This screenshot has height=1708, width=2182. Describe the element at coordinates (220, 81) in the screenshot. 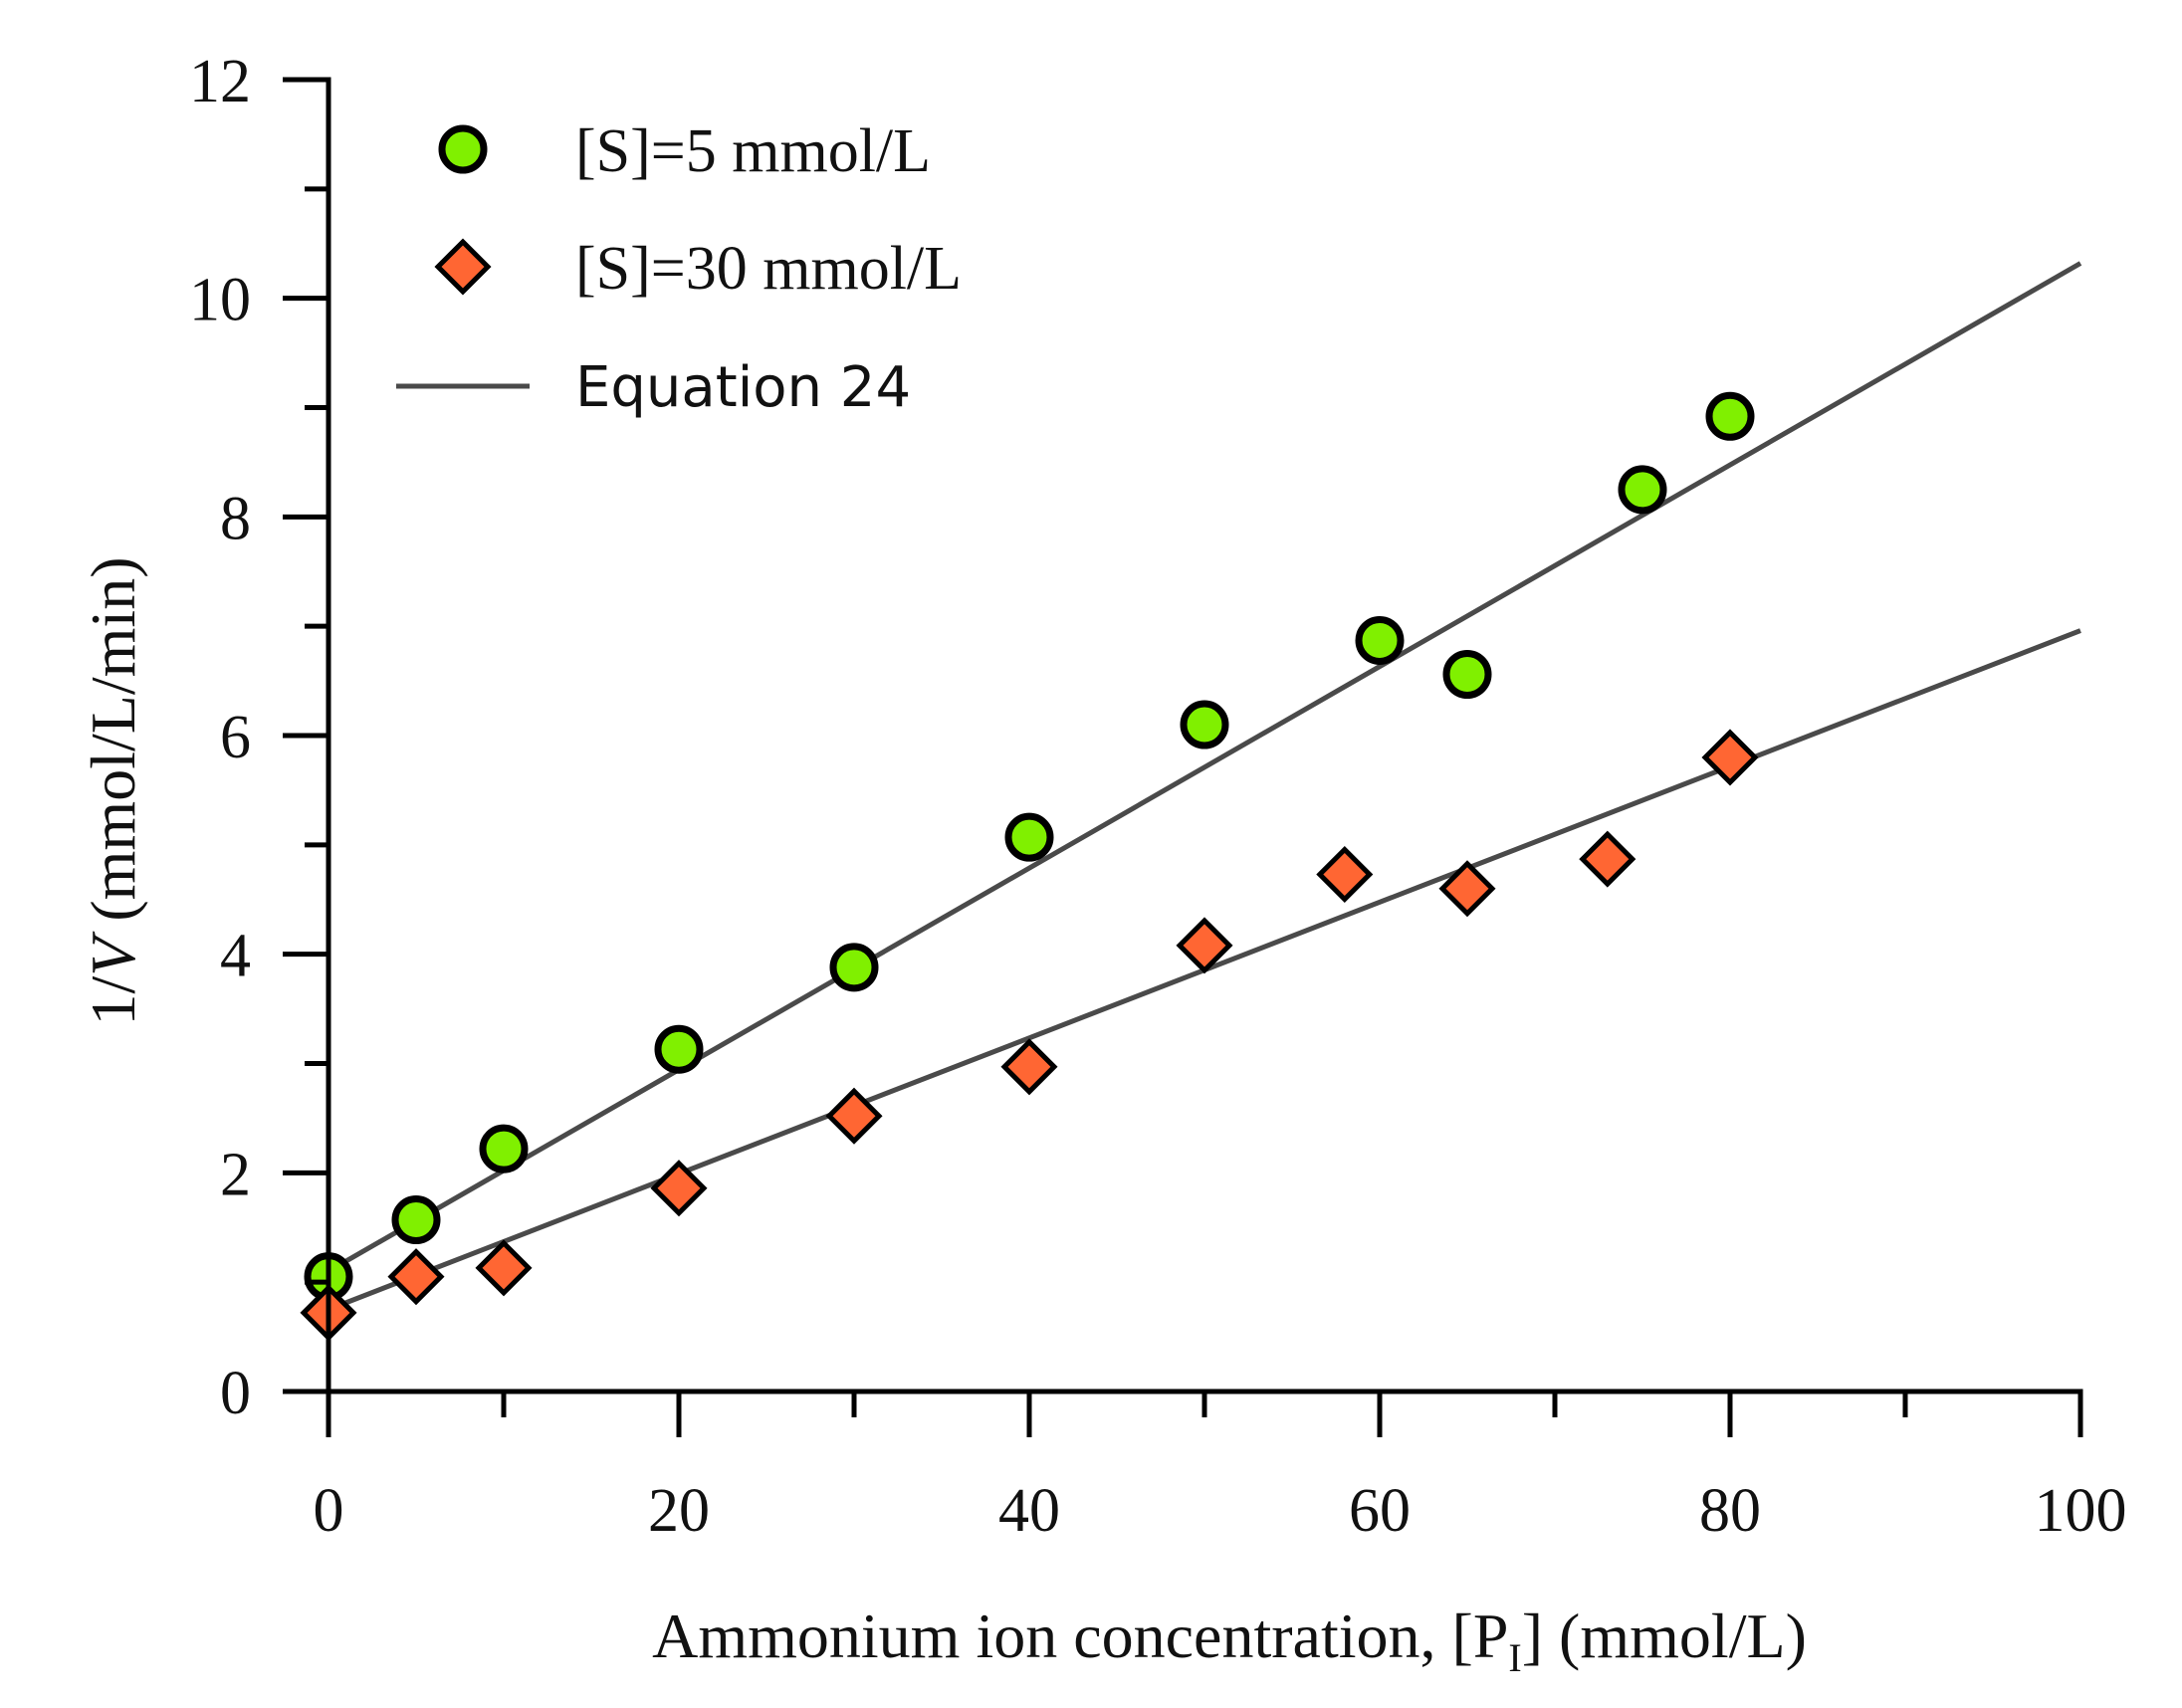

I see `y-tick-label: 12` at that location.